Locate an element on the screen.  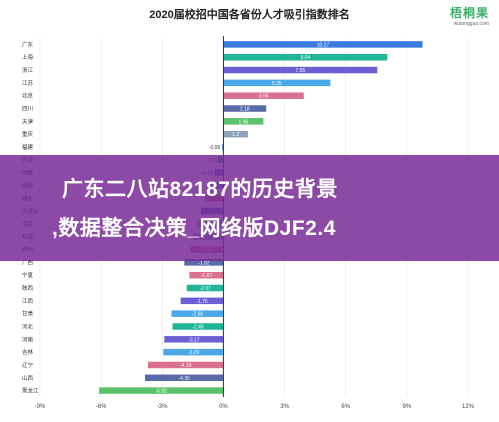
bar-value-label: 10.27 is located at coordinates (323, 45).